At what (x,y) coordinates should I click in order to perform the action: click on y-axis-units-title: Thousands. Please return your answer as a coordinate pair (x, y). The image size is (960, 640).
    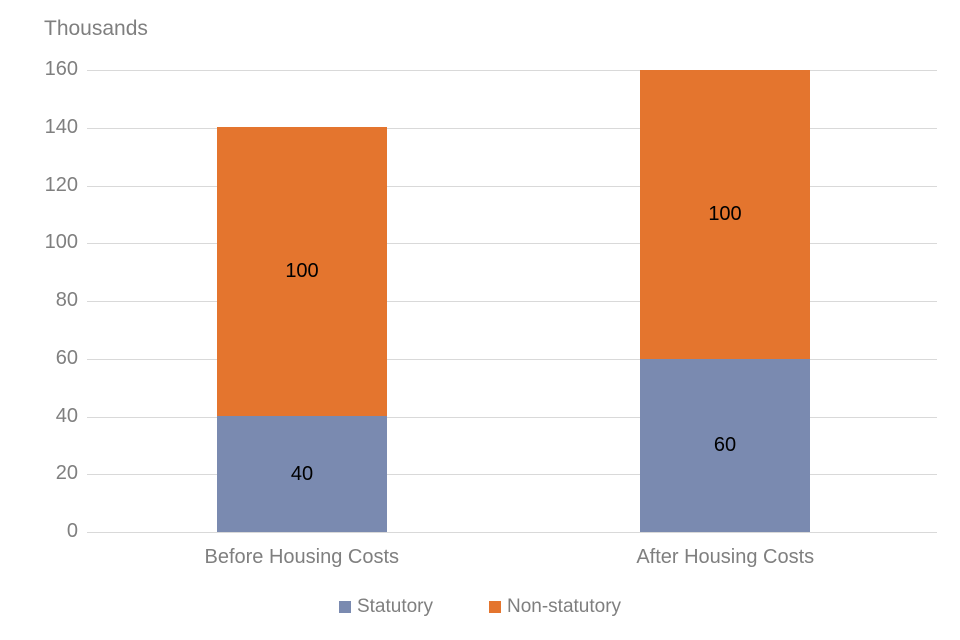
    Looking at the image, I should click on (96, 28).